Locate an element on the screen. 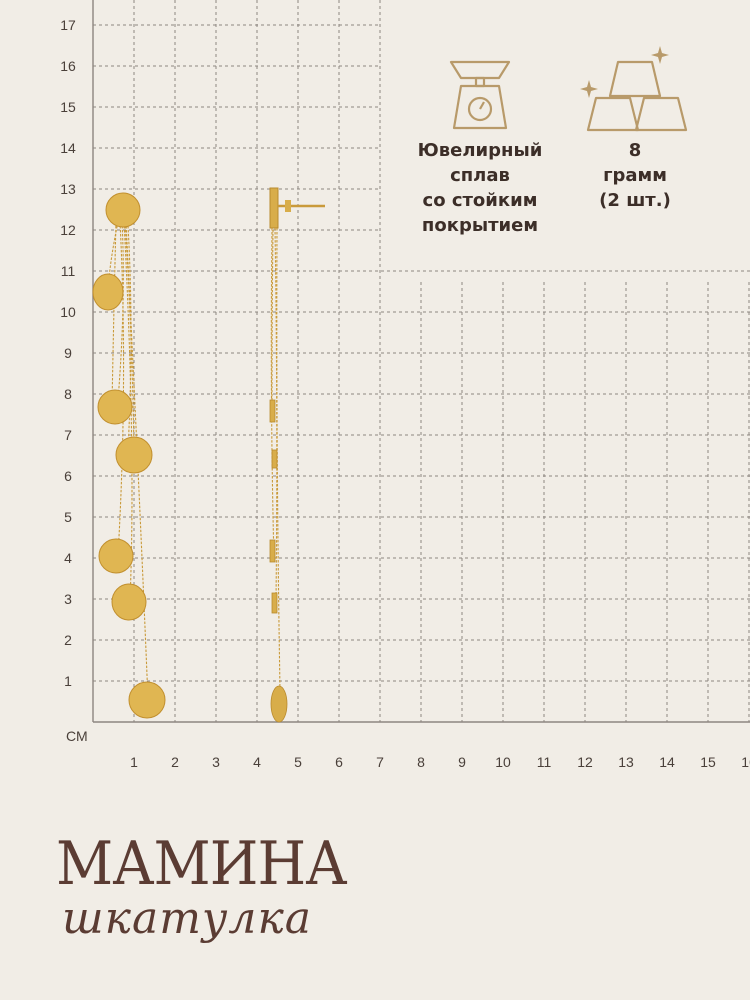 This screenshot has height=1000, width=750. x-tick-label: 6 is located at coordinates (339, 762).